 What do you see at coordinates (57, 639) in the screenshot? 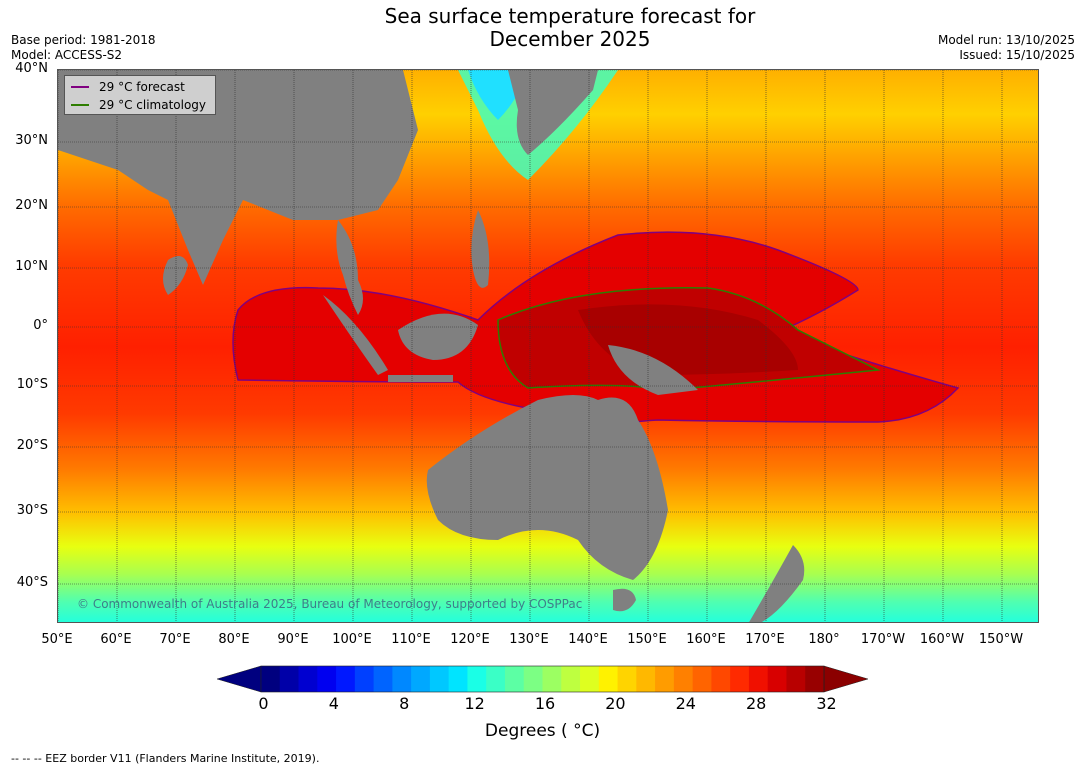
I see `lon-label: 50°E` at bounding box center [57, 639].